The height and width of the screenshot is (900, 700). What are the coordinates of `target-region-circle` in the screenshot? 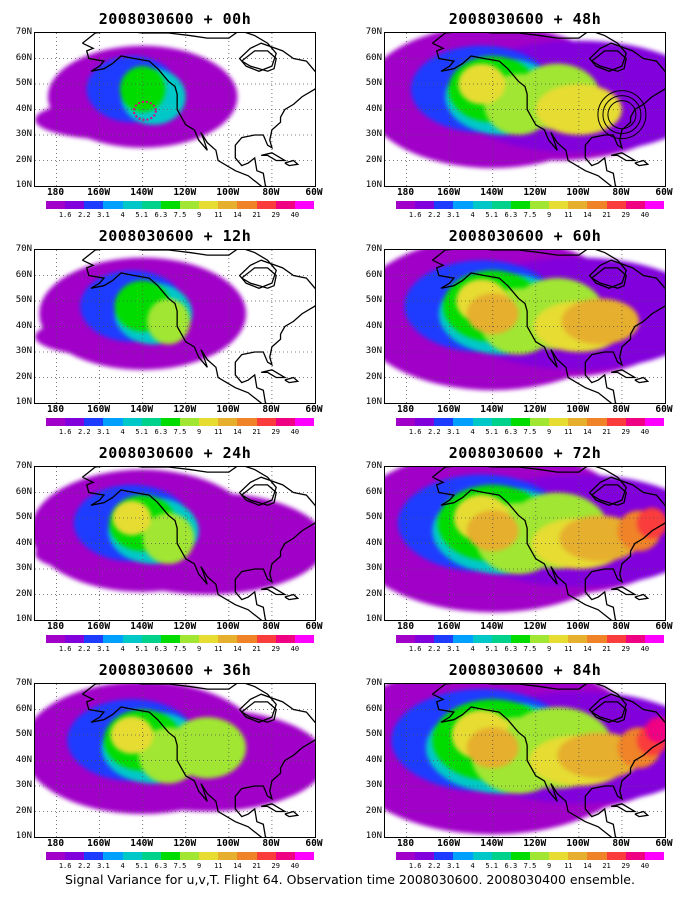 It's located at (622, 115).